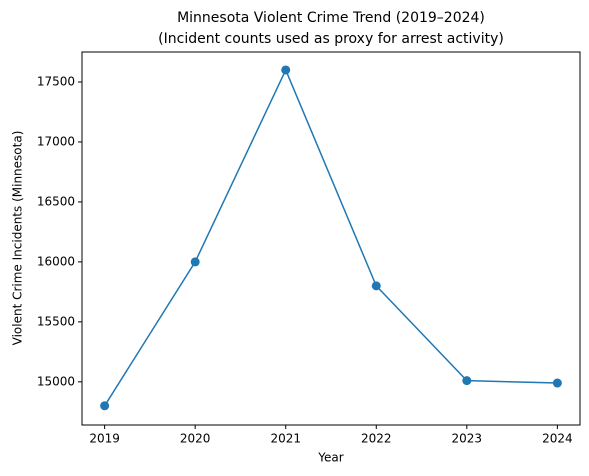  I want to click on x-tick-label: 2021, so click(285, 439).